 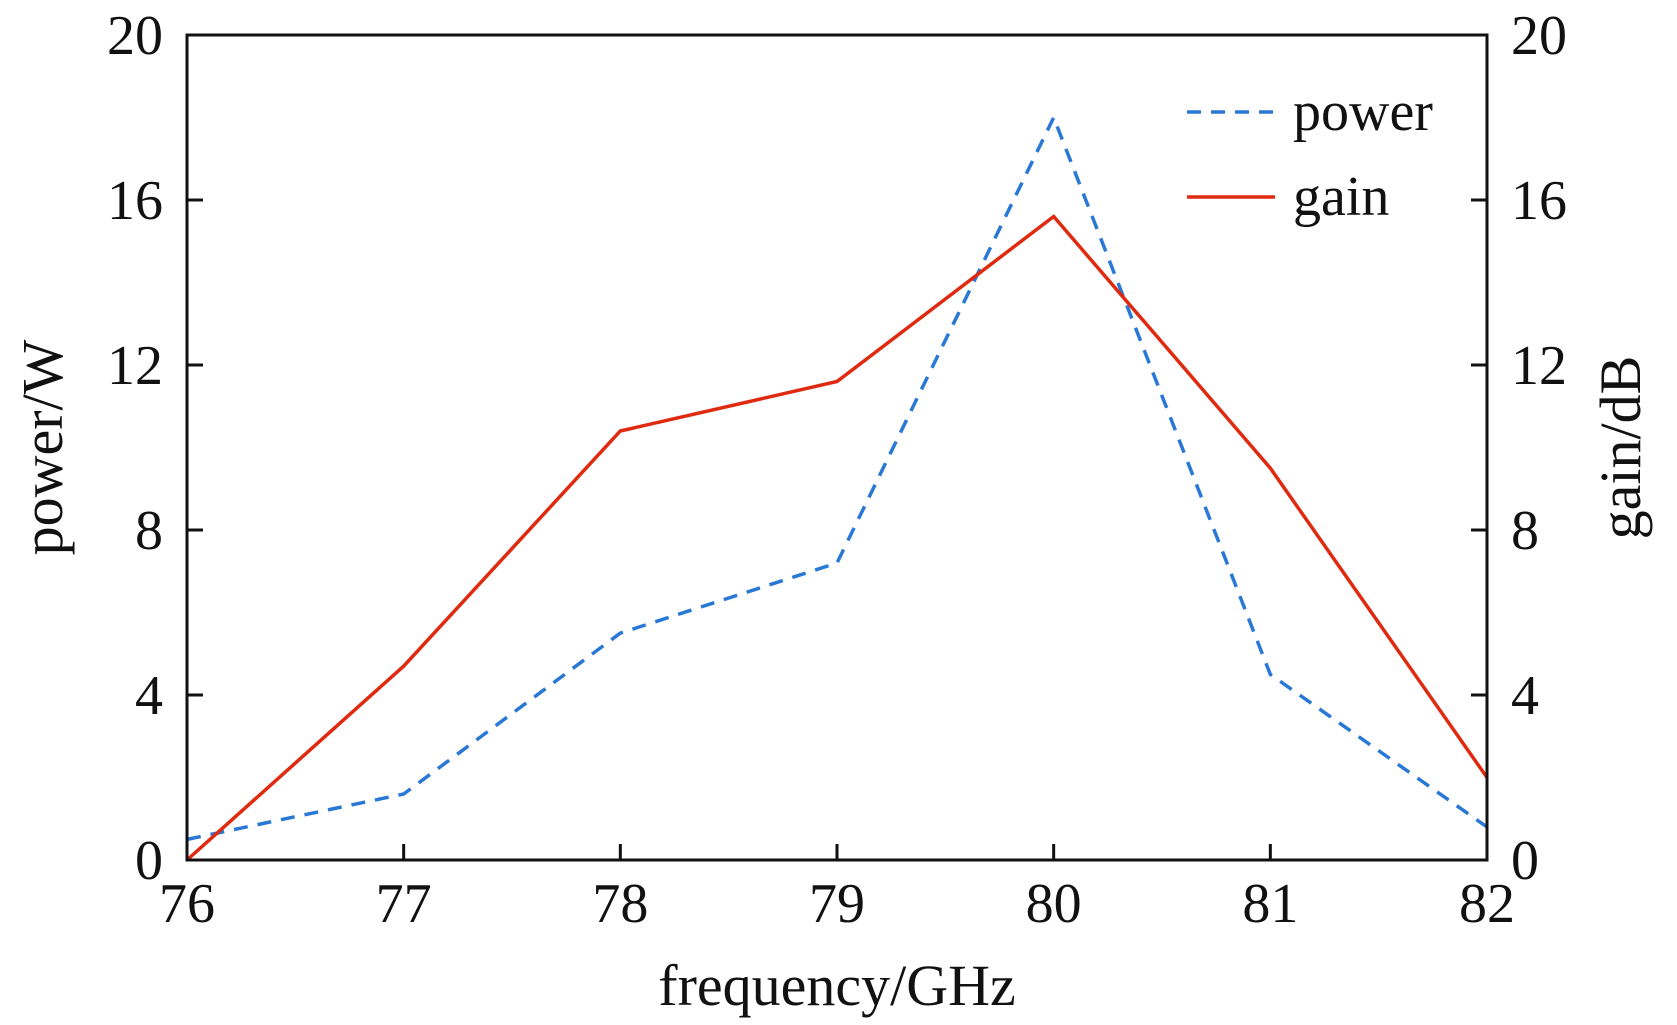 I want to click on y-right-tick-label-5: 20, so click(x=1539, y=36).